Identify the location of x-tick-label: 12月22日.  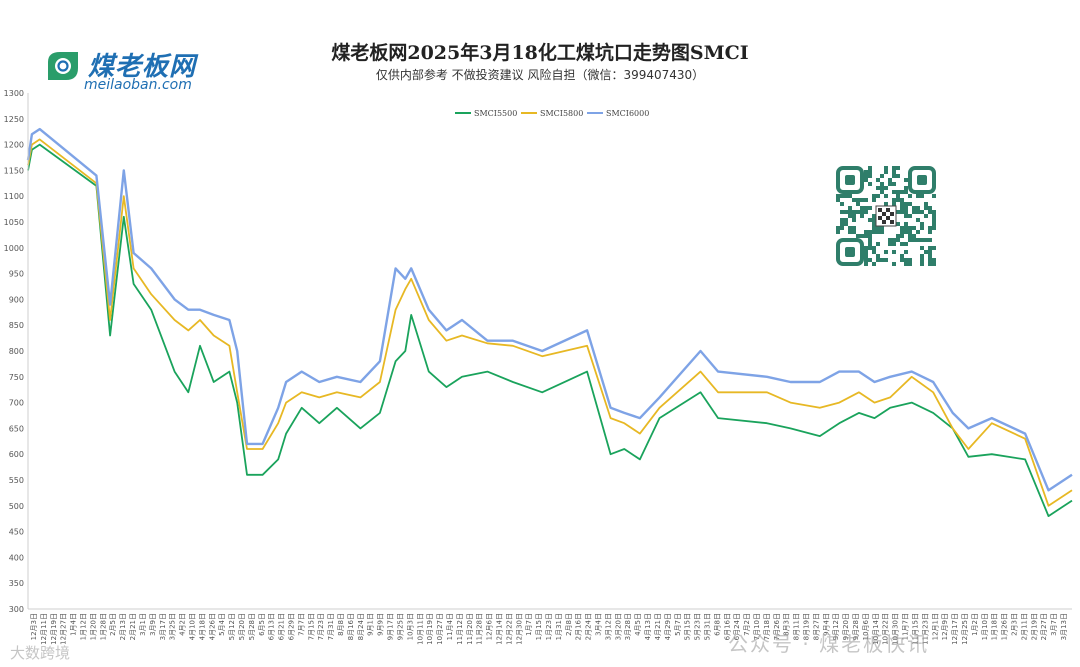
(509, 629).